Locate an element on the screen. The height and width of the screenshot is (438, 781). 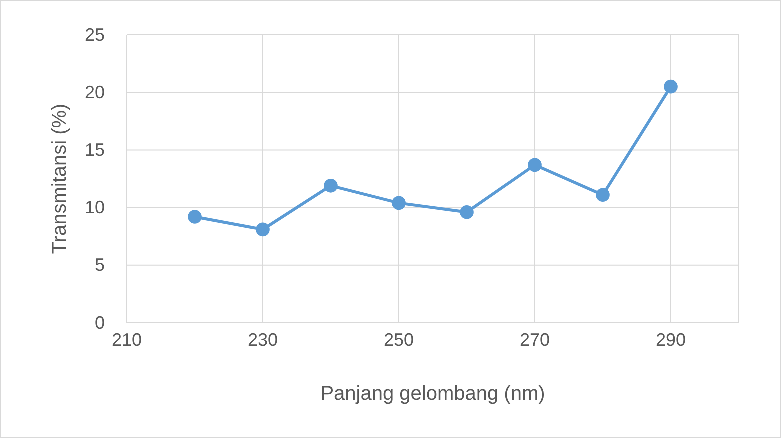
x-tick-label: 290 is located at coordinates (671, 340).